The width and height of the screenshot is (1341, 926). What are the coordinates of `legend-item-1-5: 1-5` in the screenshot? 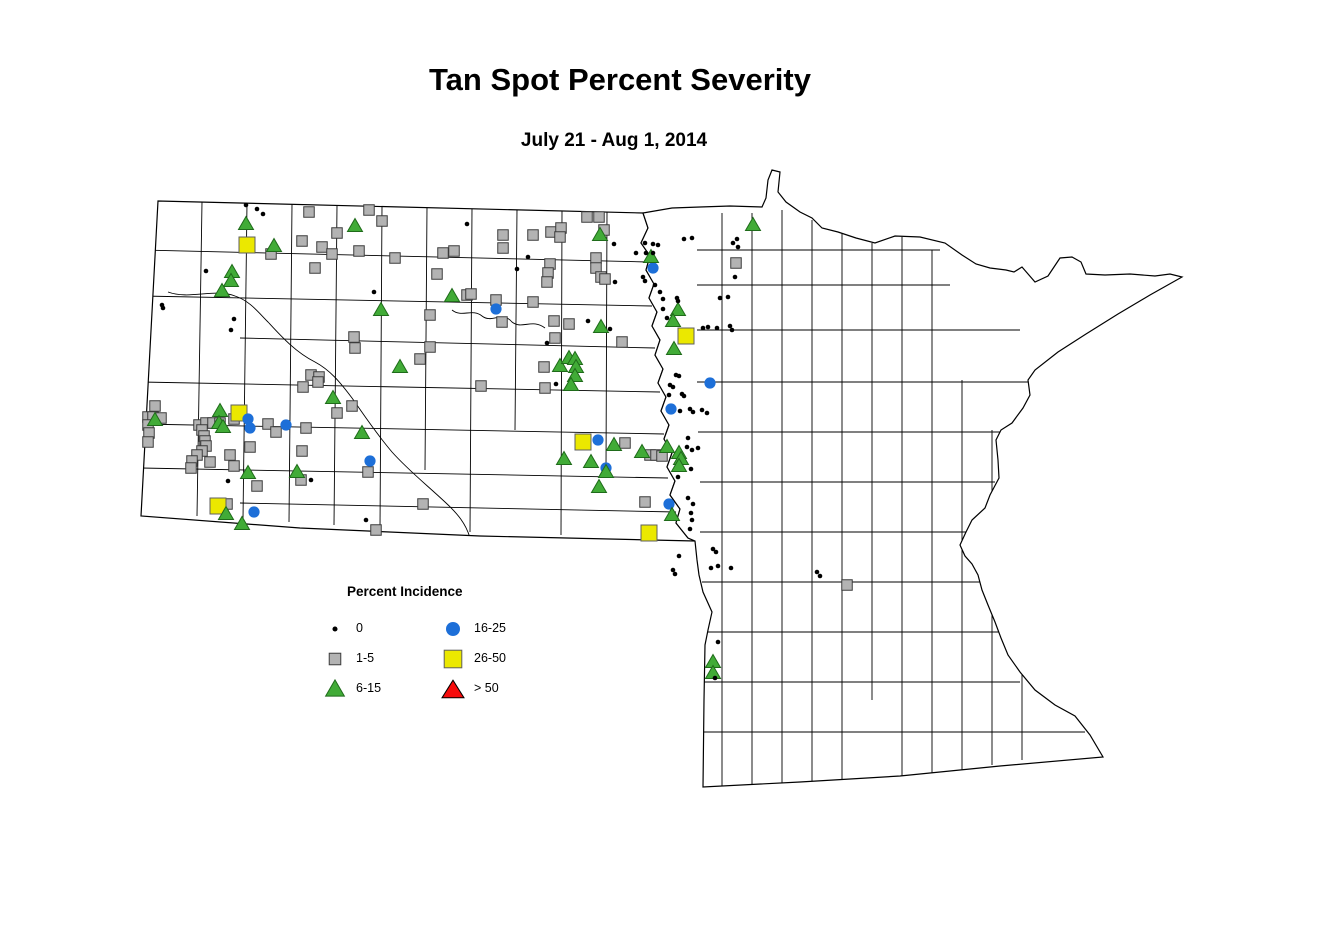 It's located at (381, 658).